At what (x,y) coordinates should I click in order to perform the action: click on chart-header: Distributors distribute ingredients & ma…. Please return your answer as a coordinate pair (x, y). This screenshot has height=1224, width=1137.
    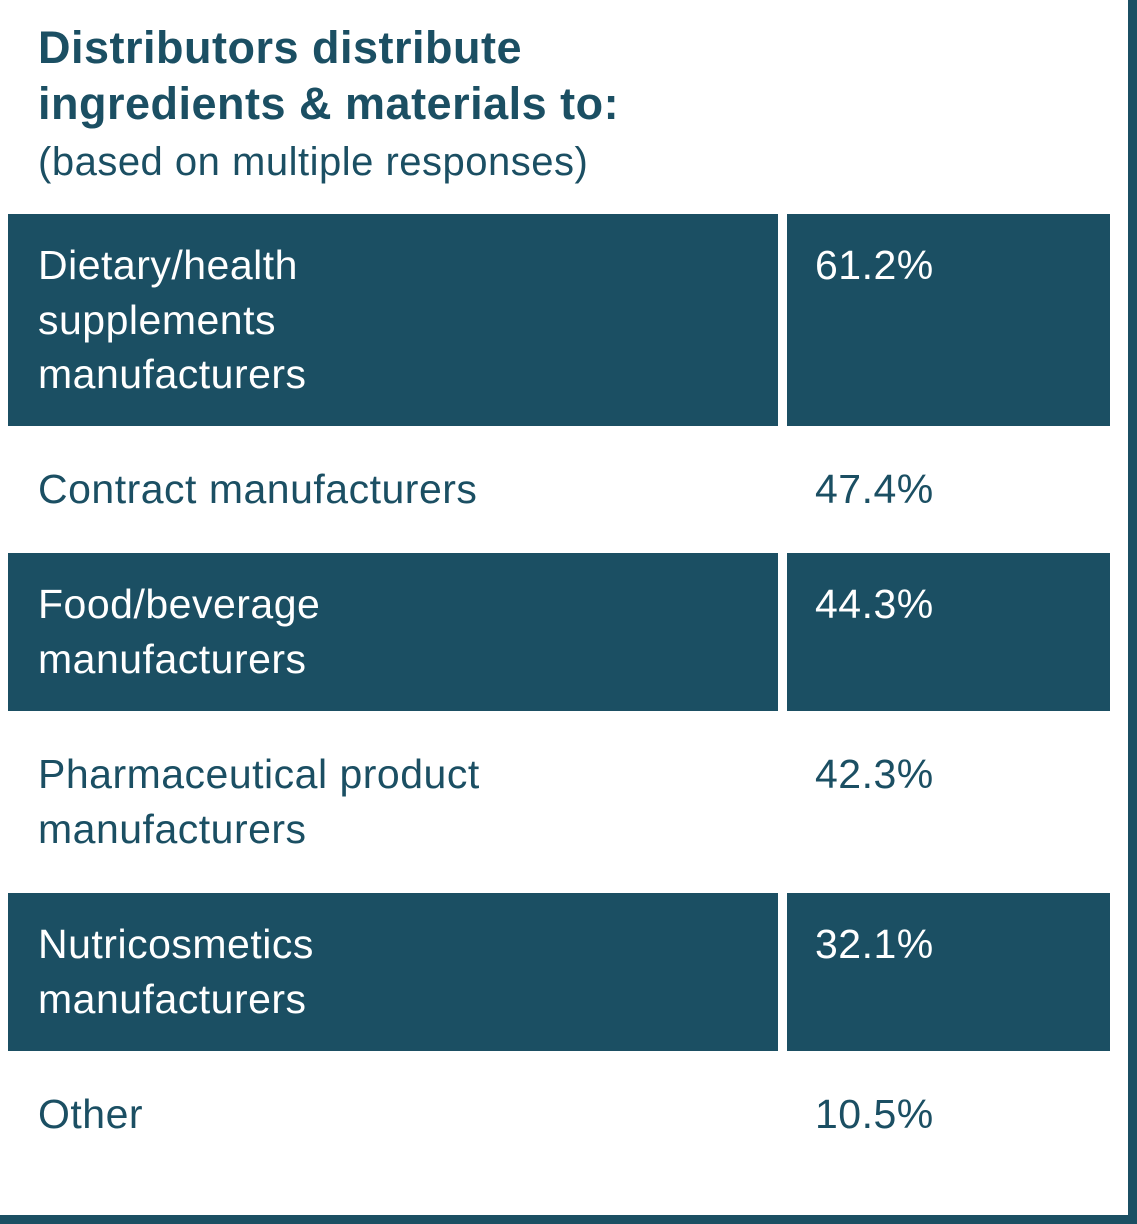
    Looking at the image, I should click on (559, 104).